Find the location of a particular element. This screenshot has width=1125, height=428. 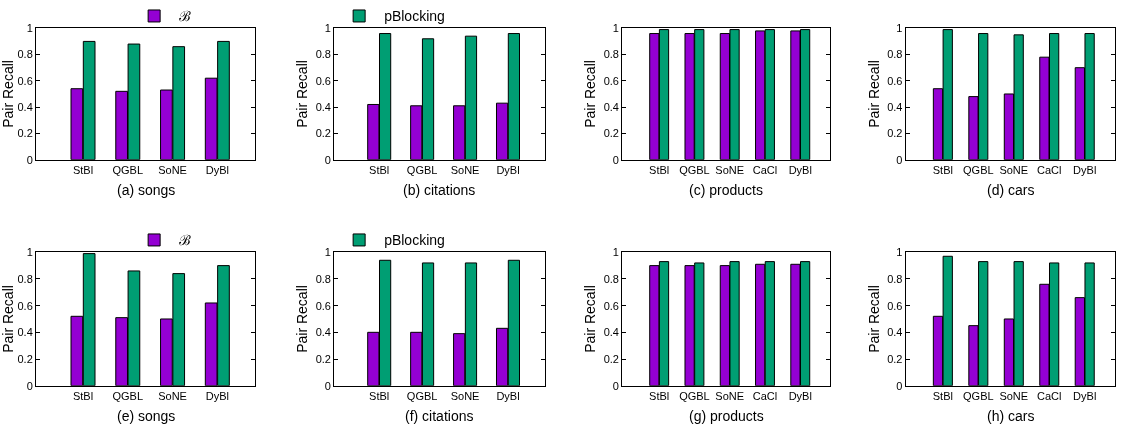

text: (c) products is located at coordinates (726, 190).